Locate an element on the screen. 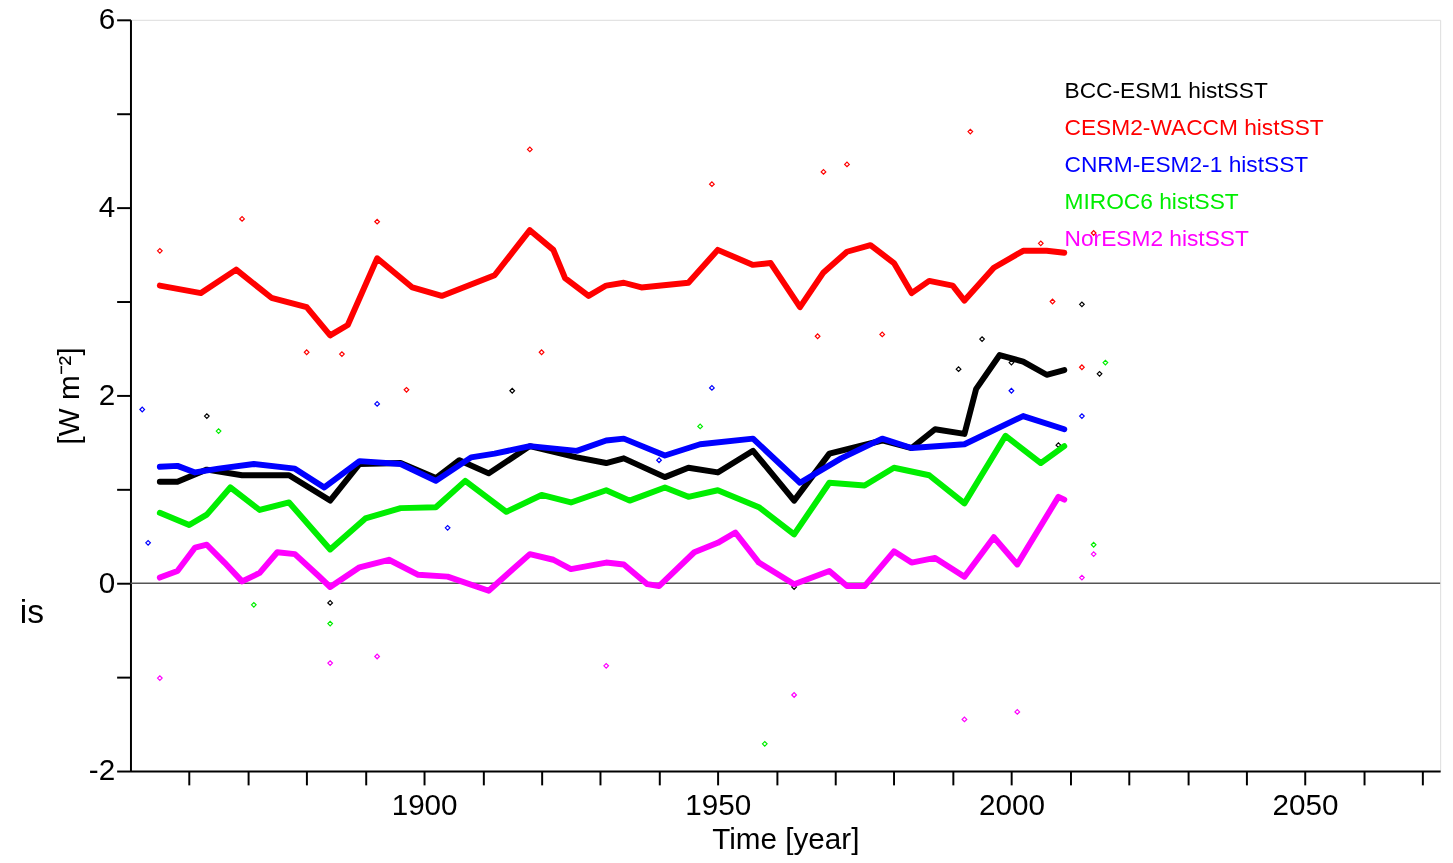 Image resolution: width=1453 pixels, height=863 pixels. x-tick-label: 1950 is located at coordinates (718, 805).